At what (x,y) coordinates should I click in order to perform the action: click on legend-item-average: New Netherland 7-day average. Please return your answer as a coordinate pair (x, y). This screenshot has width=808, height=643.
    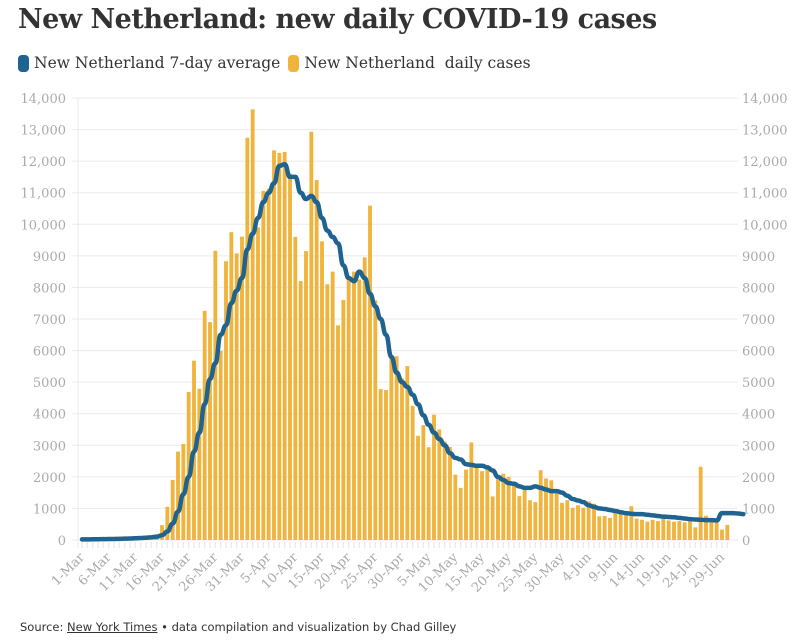
    Looking at the image, I should click on (149, 63).